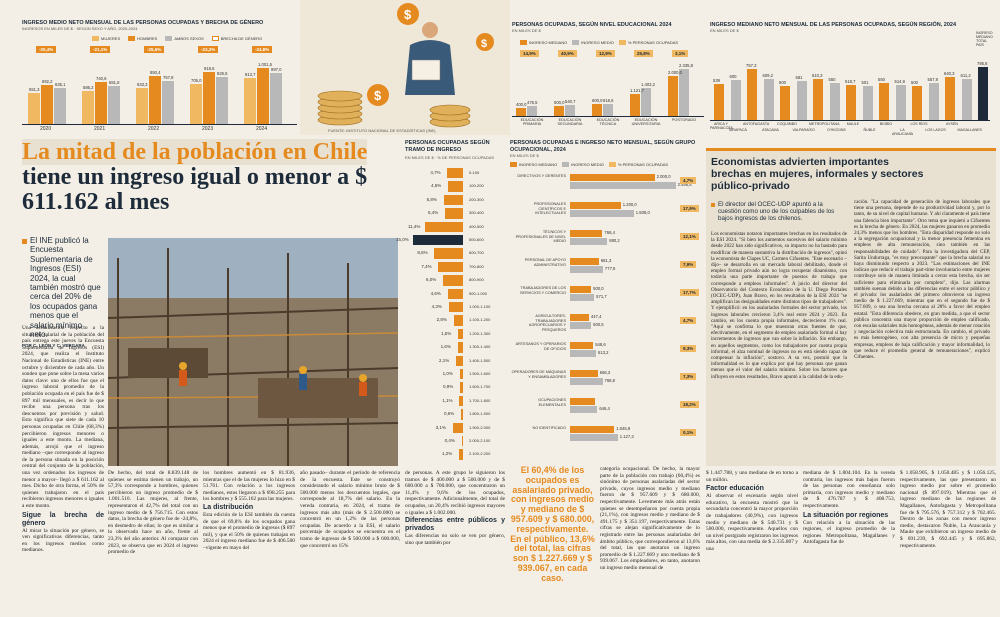 Image resolution: width=1000 pixels, height=617 pixels. I want to click on tick-label: 1.000-1.100, so click(480, 306).